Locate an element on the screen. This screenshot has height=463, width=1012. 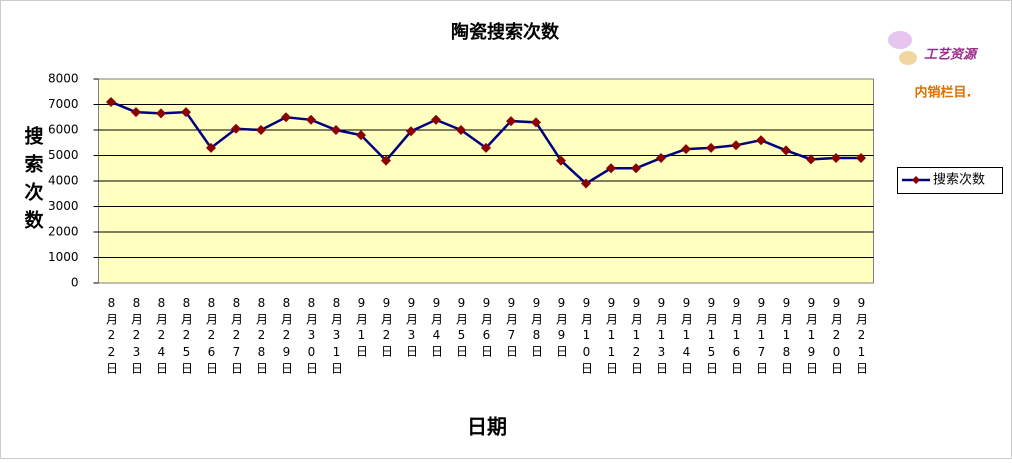
y-tick-label: 6000 is located at coordinates (63, 130).